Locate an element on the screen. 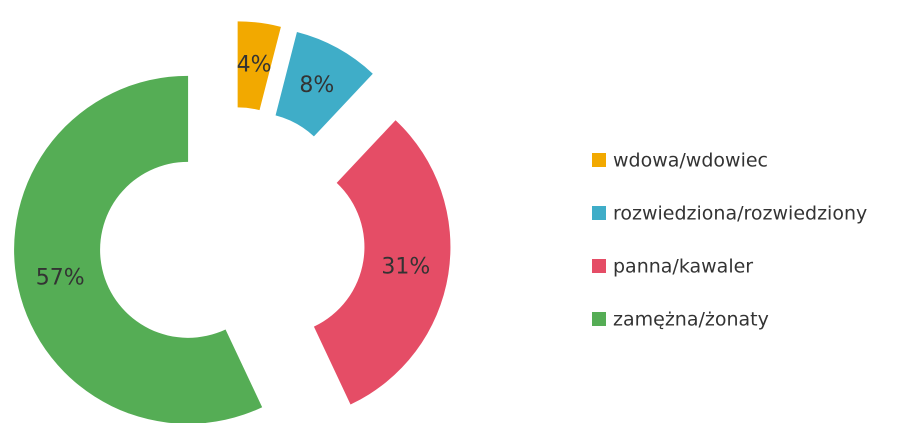 This screenshot has height=423, width=921. legend-label: zamężna/żonaty is located at coordinates (691, 320).